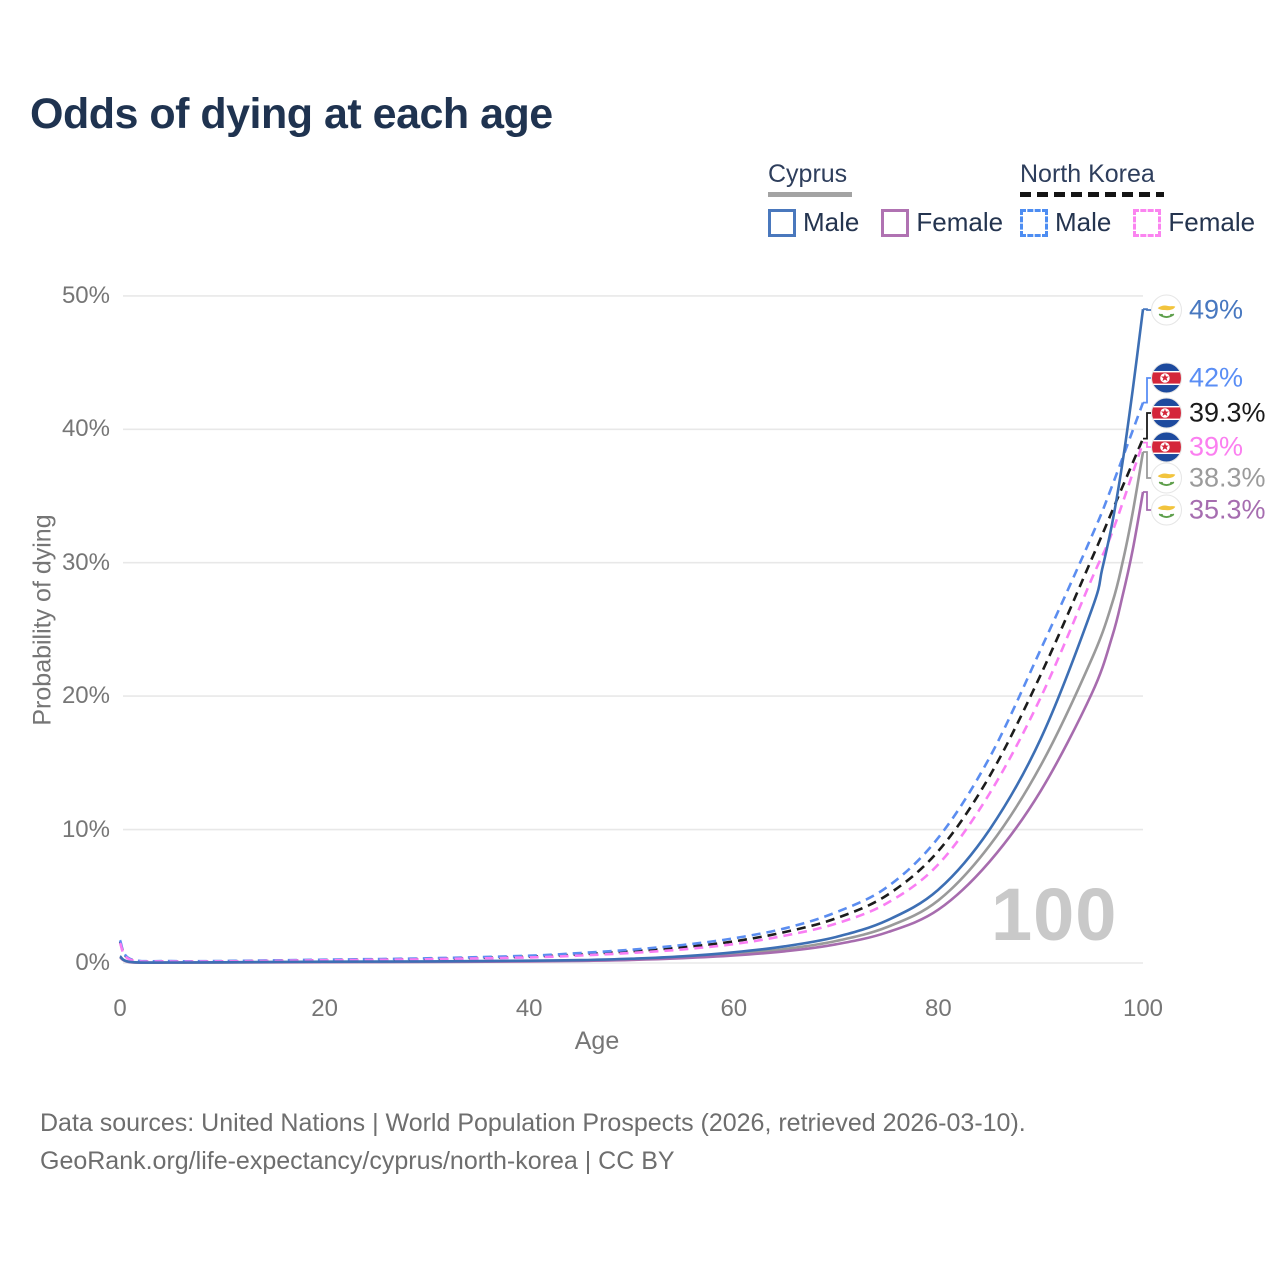 The width and height of the screenshot is (1280, 1280). Describe the element at coordinates (808, 174) in the screenshot. I see `legend-title-cyprus: Cyprus` at that location.